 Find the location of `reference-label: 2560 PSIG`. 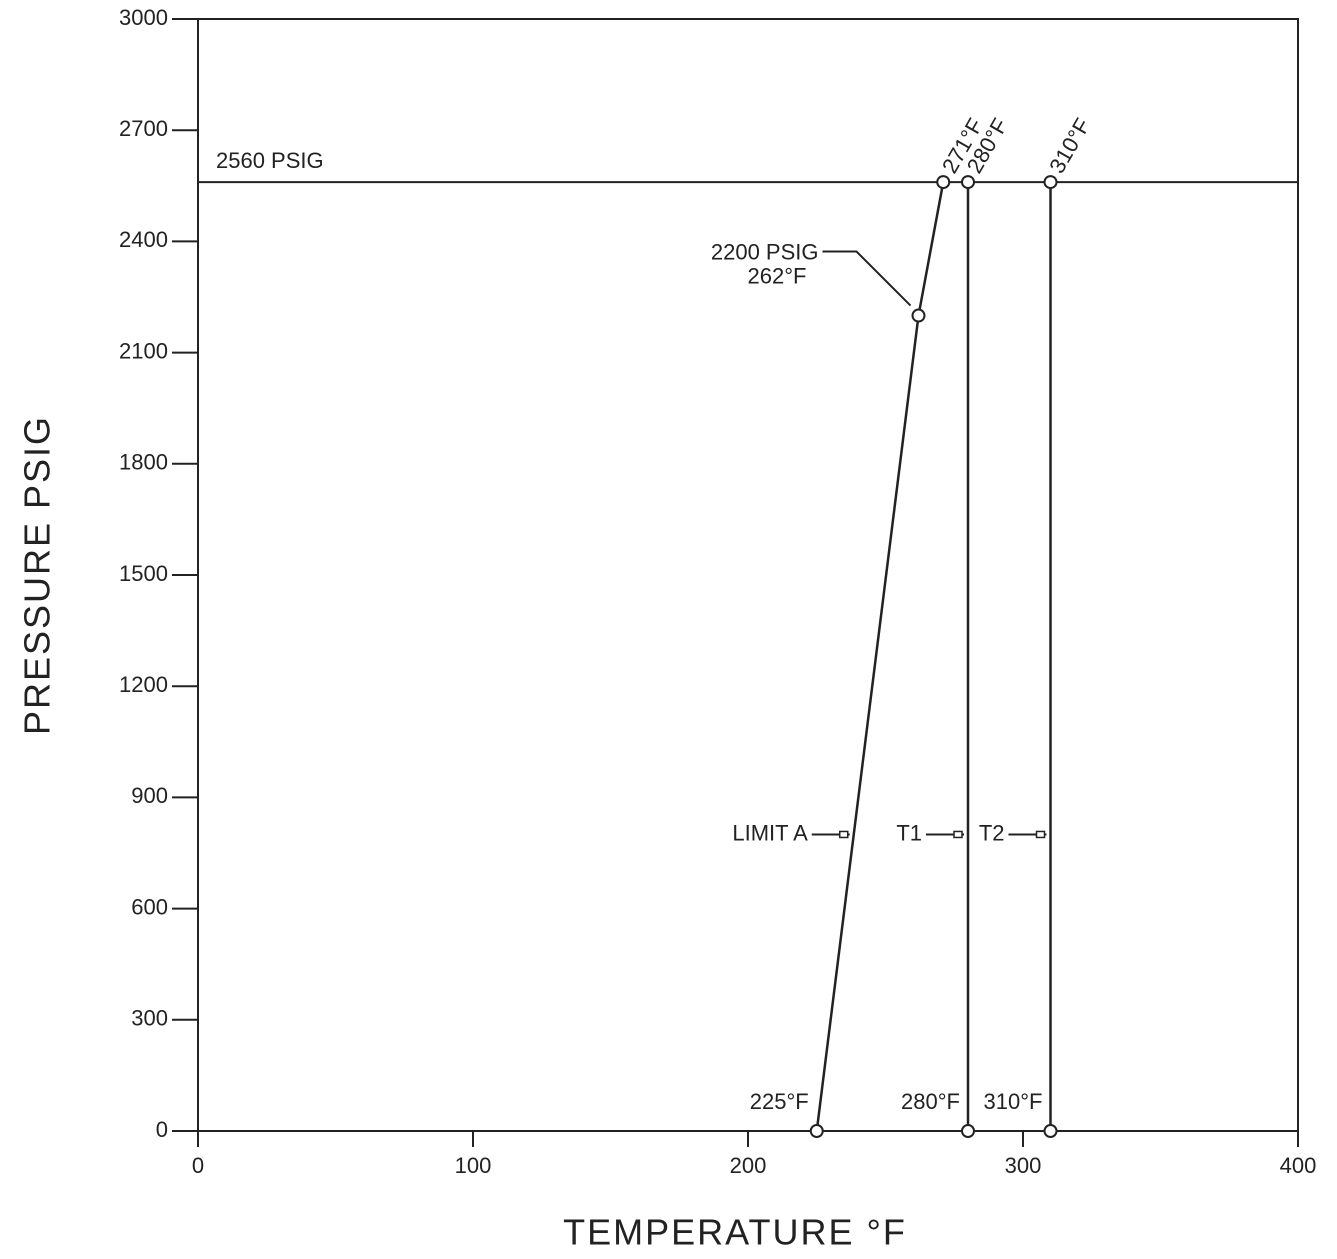

reference-label: 2560 PSIG is located at coordinates (270, 160).